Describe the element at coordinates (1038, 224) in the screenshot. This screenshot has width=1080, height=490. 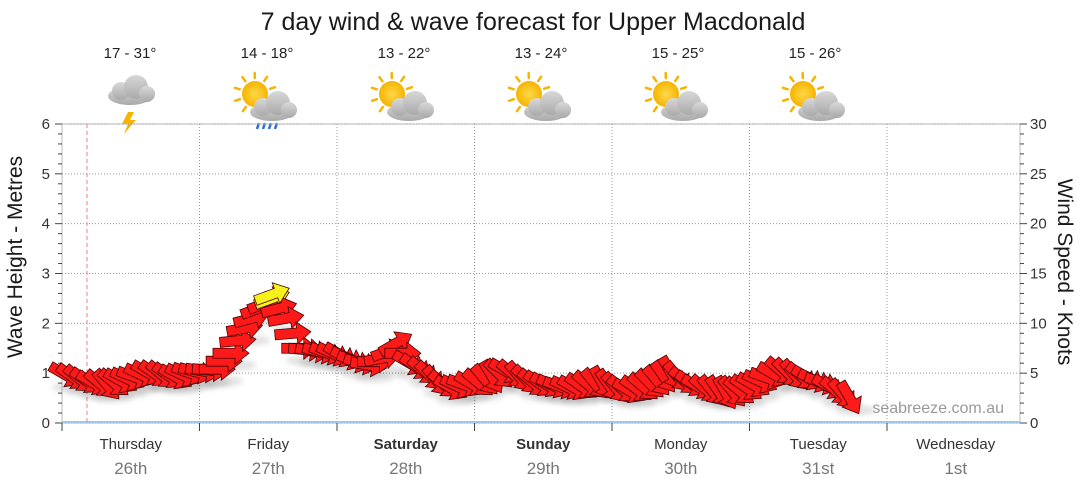
I see `y-right-tick-label: 20` at that location.